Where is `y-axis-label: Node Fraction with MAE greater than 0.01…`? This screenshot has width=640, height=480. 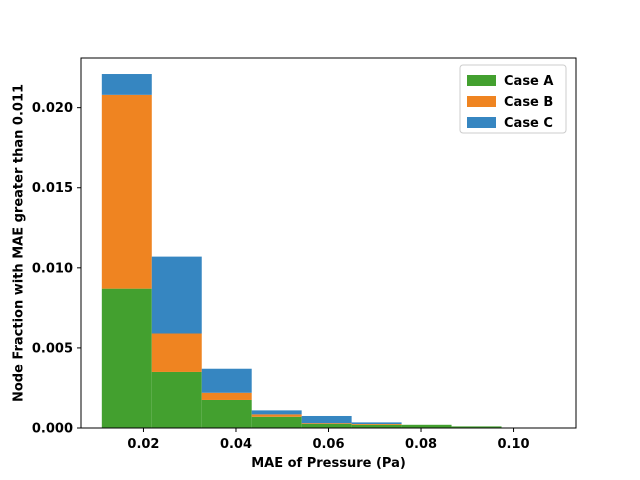 y-axis-label: Node Fraction with MAE greater than 0.01… is located at coordinates (19, 243).